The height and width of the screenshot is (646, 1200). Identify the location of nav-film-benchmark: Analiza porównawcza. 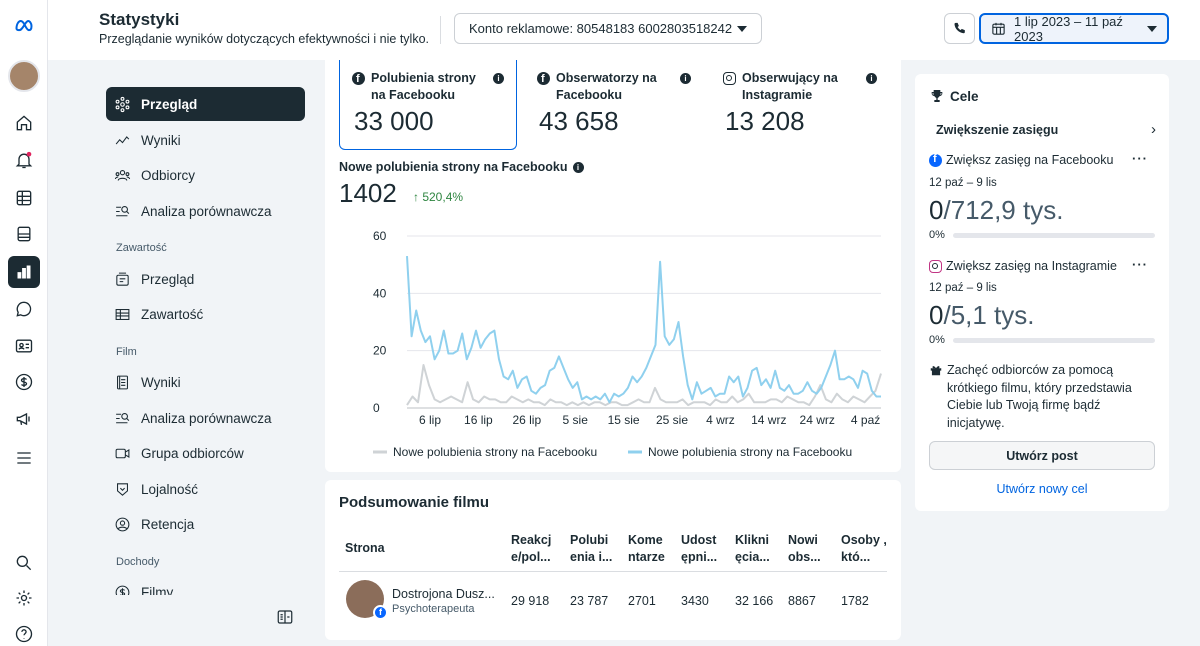
(205, 418).